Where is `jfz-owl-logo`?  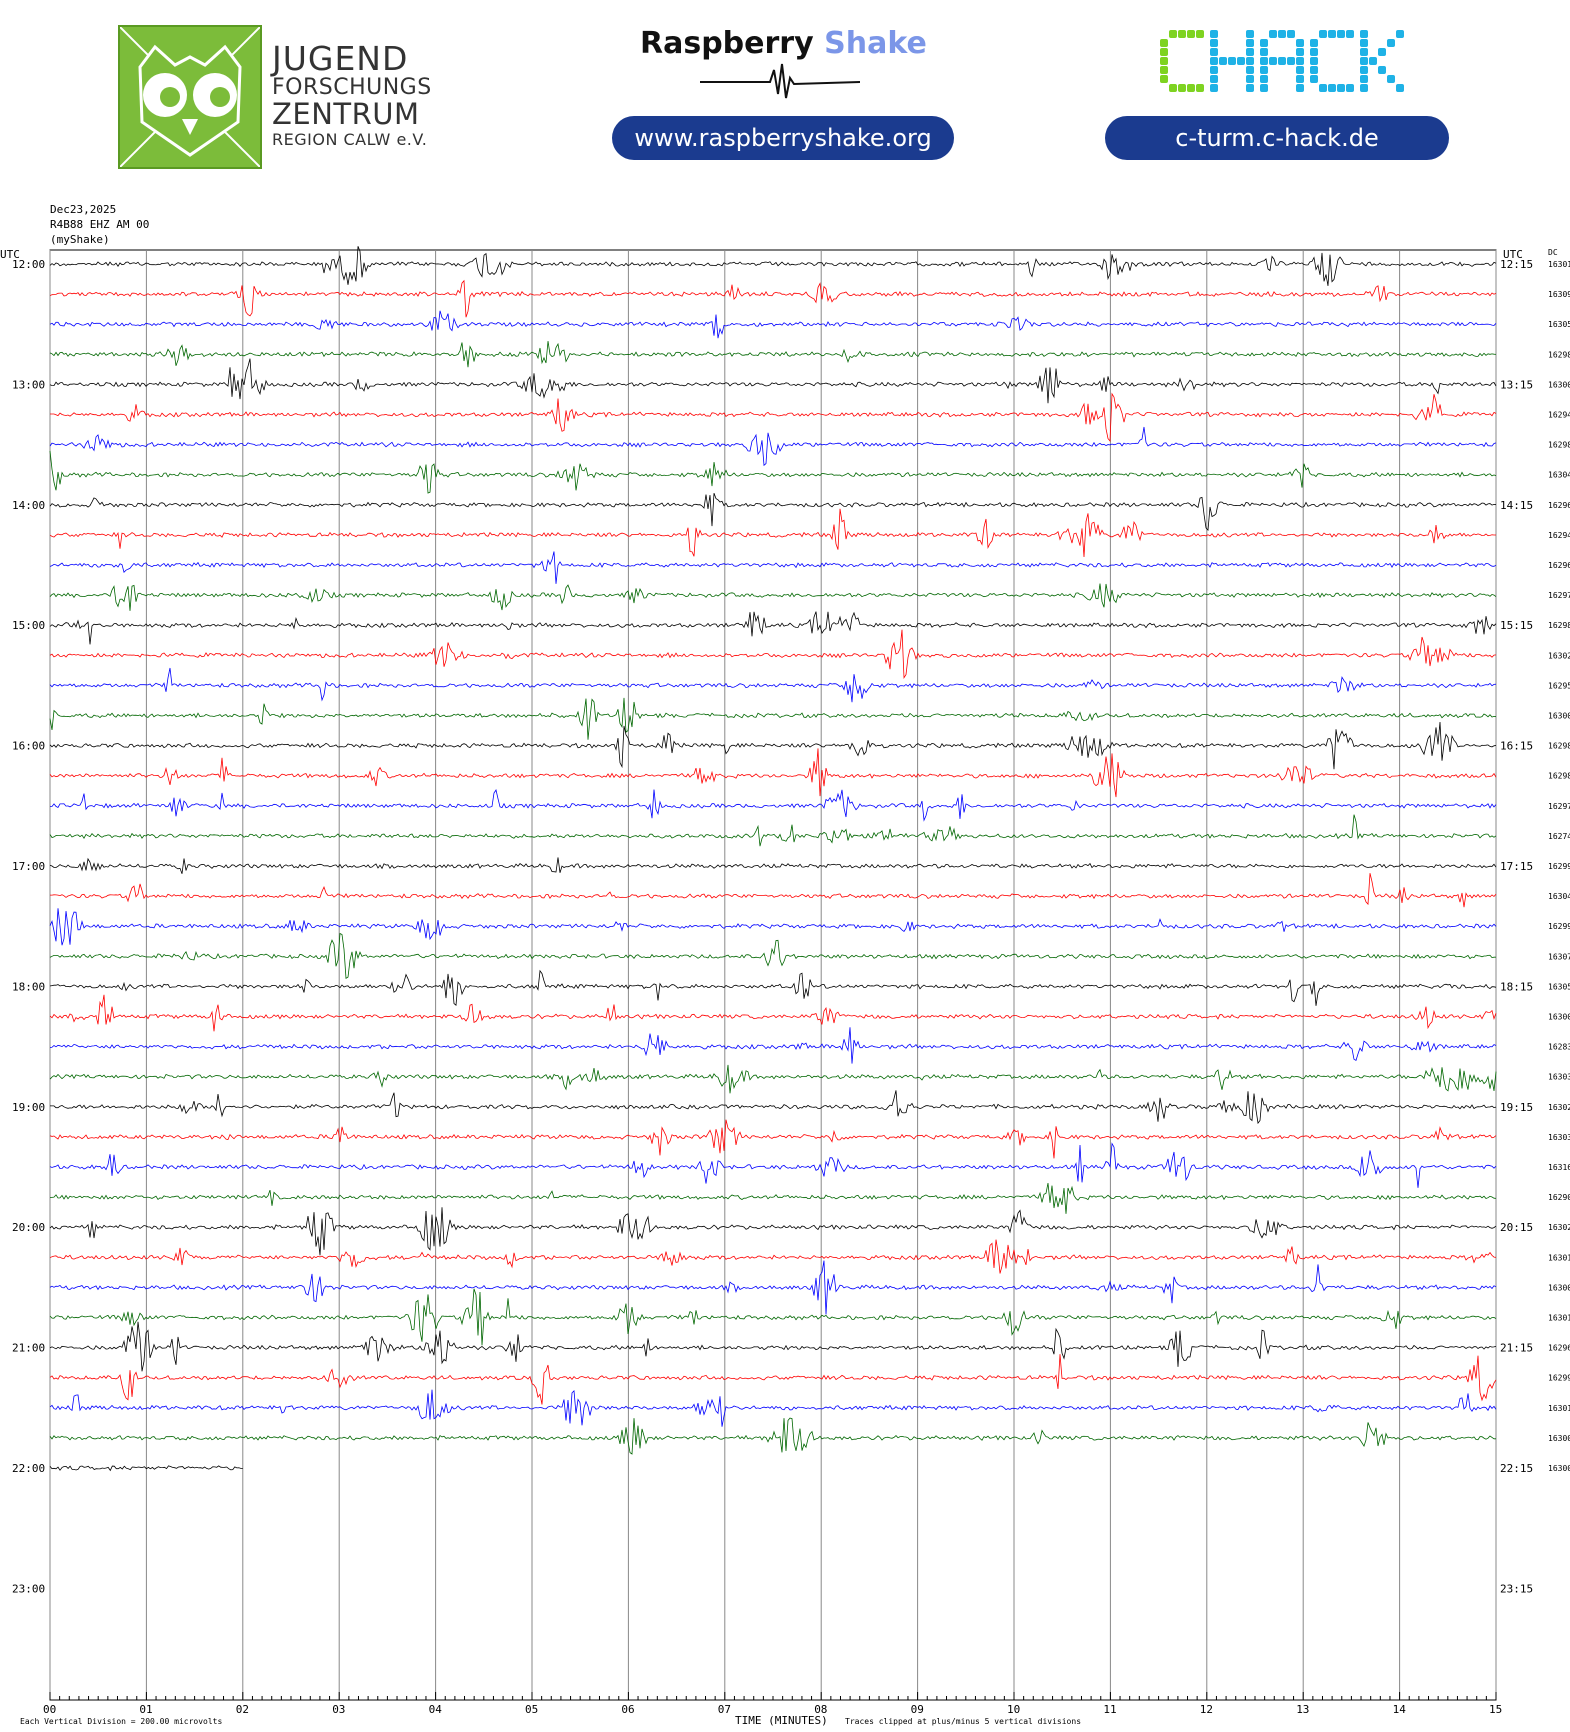
jfz-owl-logo is located at coordinates (190, 97).